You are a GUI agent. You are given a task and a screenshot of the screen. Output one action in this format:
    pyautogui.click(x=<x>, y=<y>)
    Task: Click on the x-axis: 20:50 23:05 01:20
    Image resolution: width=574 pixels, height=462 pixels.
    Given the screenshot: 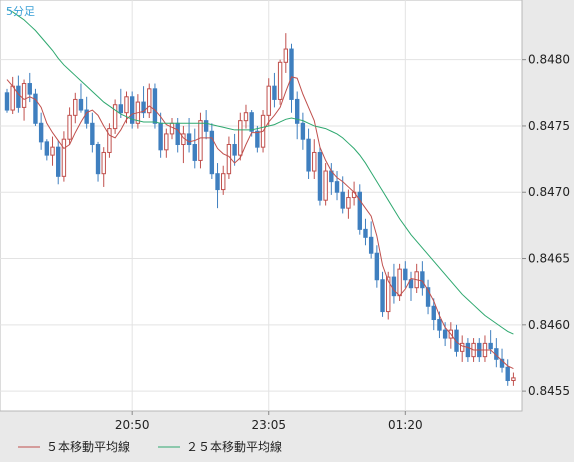 What is the action you would take?
    pyautogui.click(x=269, y=421)
    